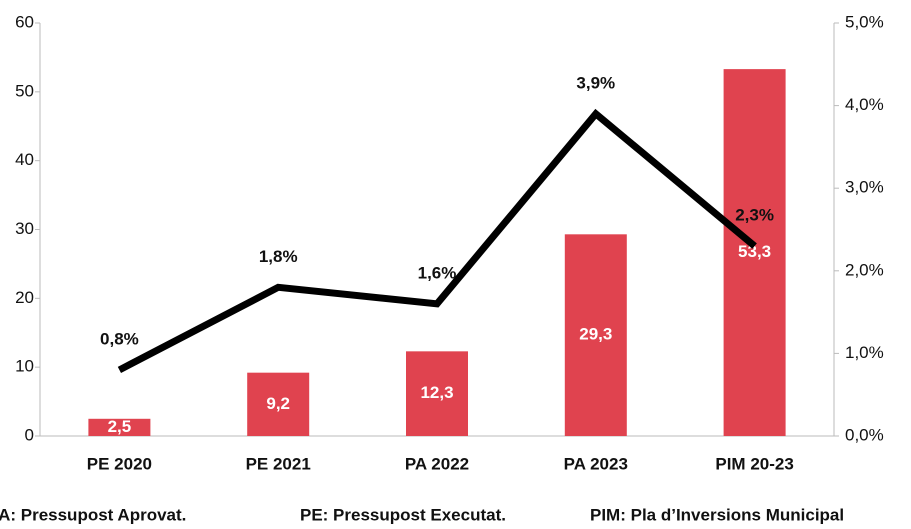 The width and height of the screenshot is (911, 529). Describe the element at coordinates (24, 297) in the screenshot. I see `y-tick-label: 20` at that location.